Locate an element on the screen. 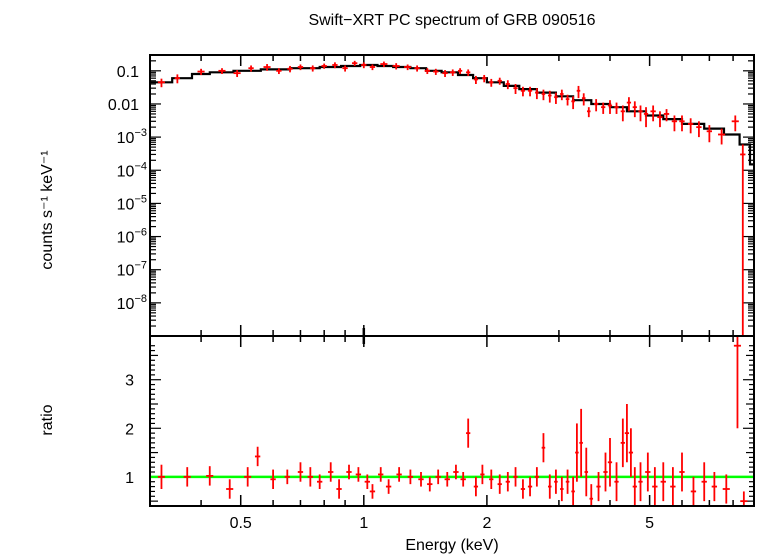 Image resolution: width=758 pixels, height=556 pixels. x-tick-label: 2 is located at coordinates (486, 523).